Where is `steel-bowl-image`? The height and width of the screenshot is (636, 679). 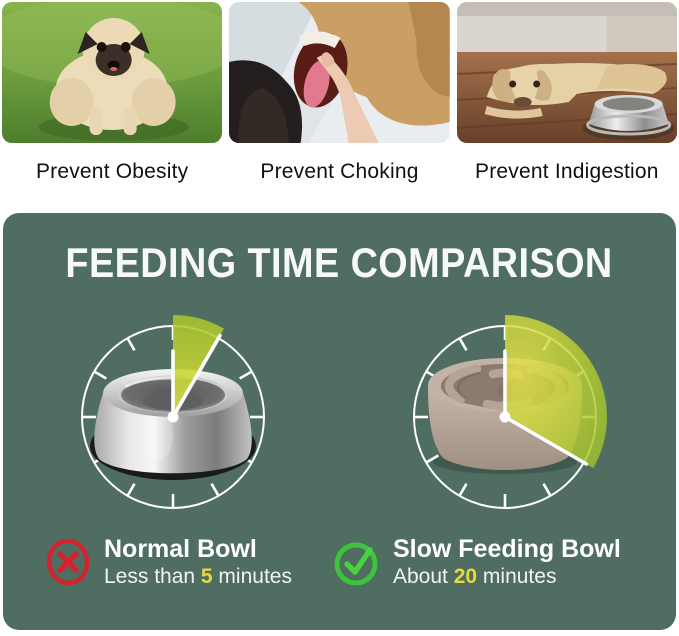
steel-bowl-image is located at coordinates (173, 424).